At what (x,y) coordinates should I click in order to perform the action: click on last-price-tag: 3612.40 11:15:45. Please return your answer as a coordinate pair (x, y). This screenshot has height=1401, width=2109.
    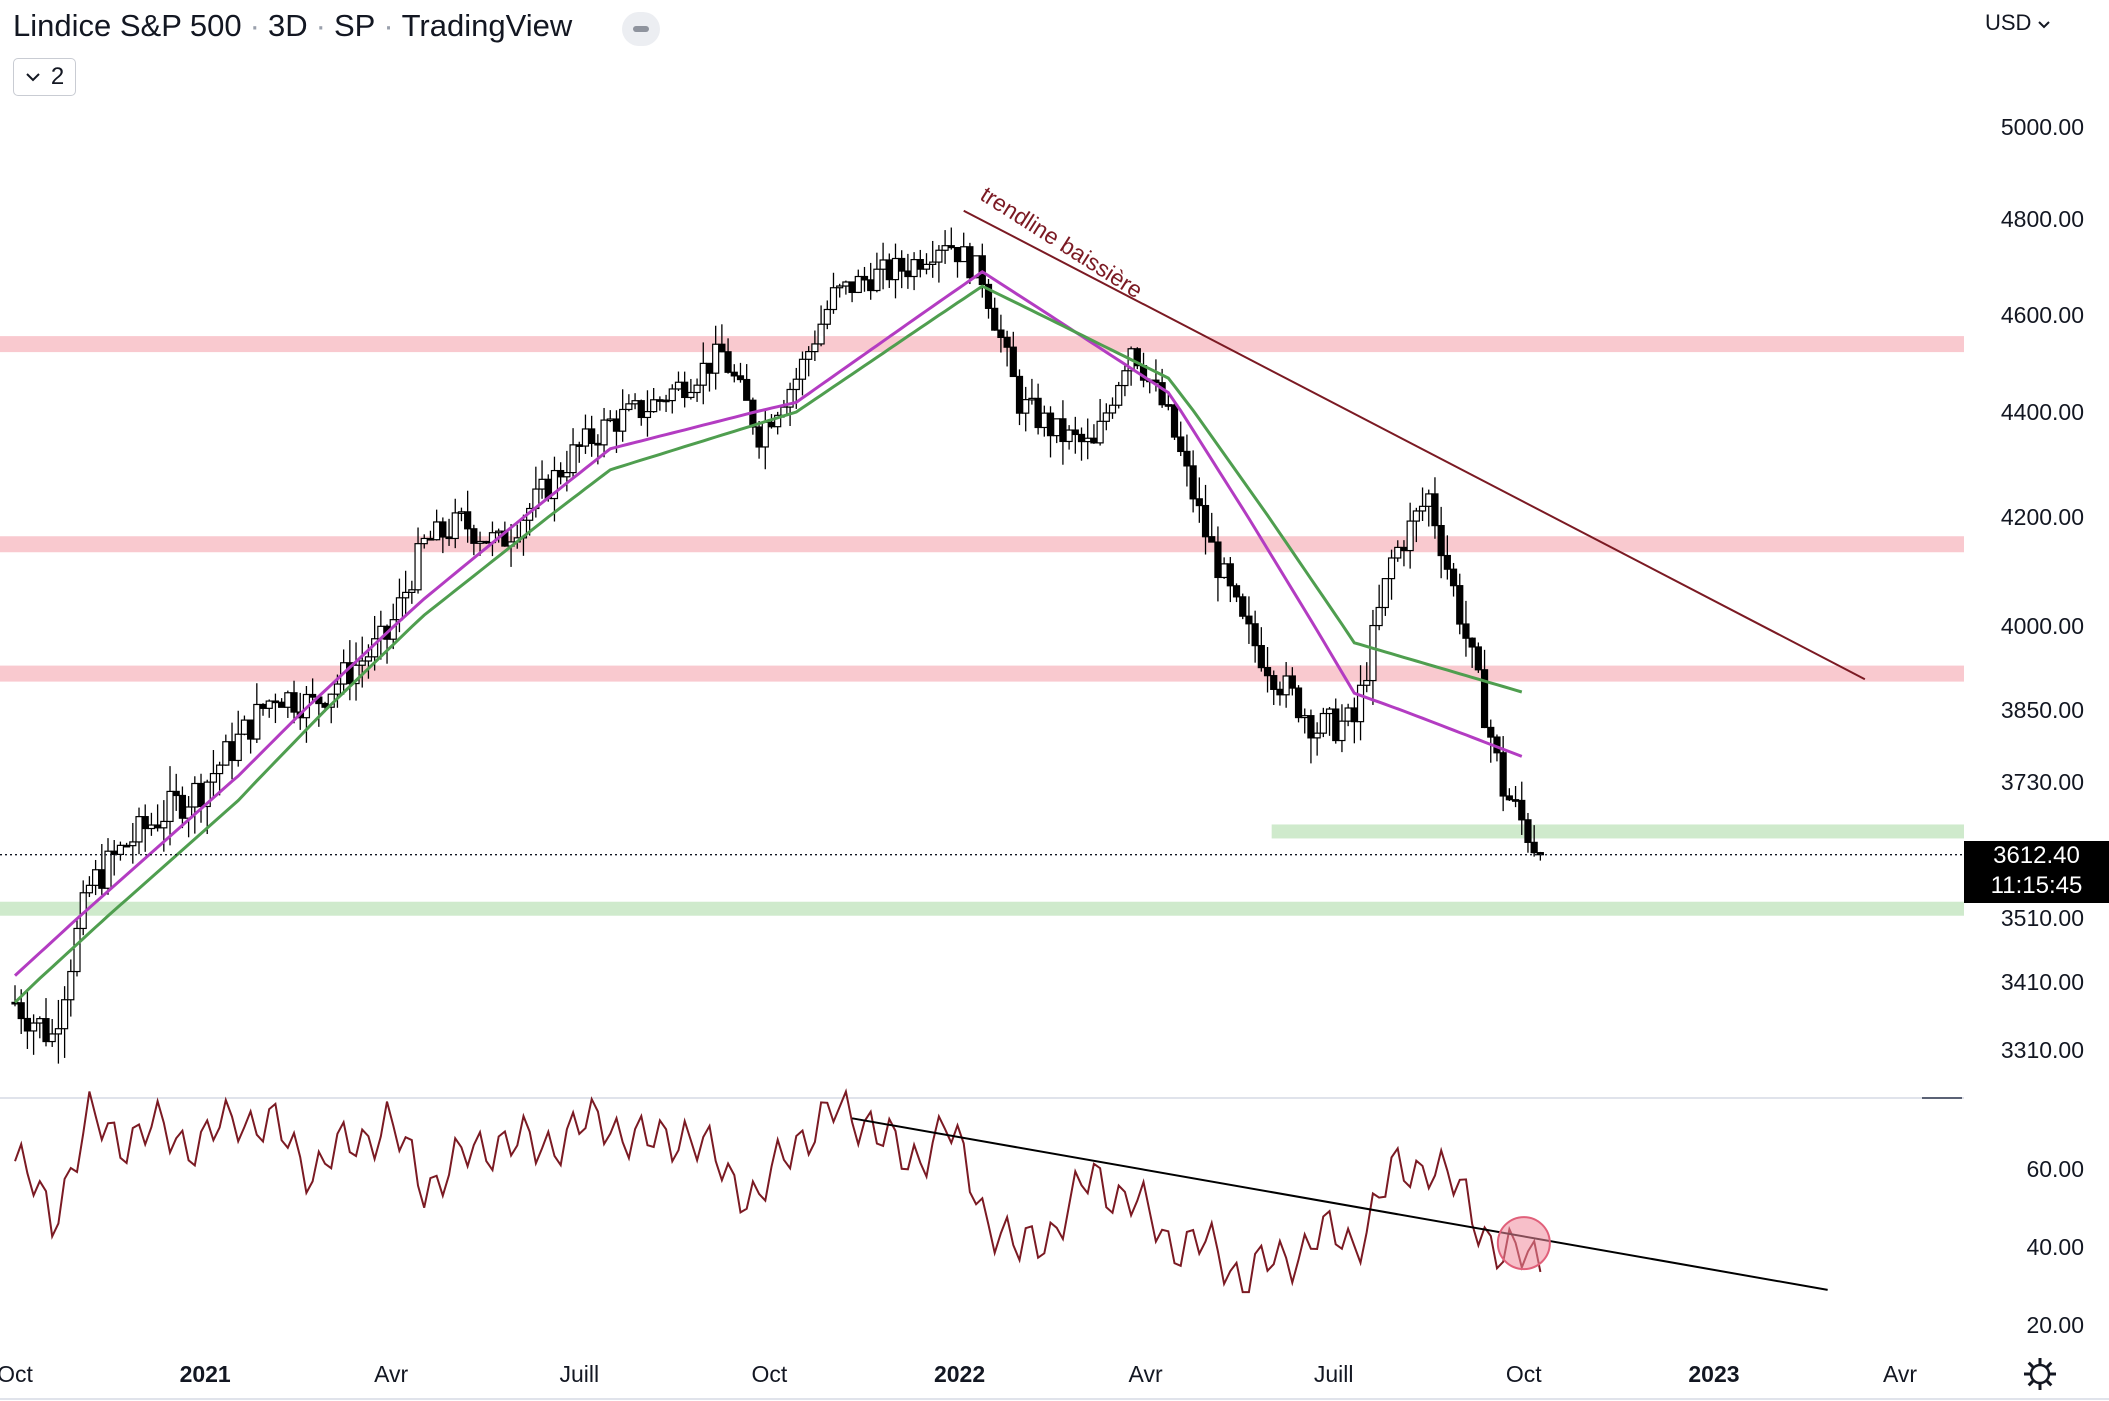
    Looking at the image, I should click on (2036, 871).